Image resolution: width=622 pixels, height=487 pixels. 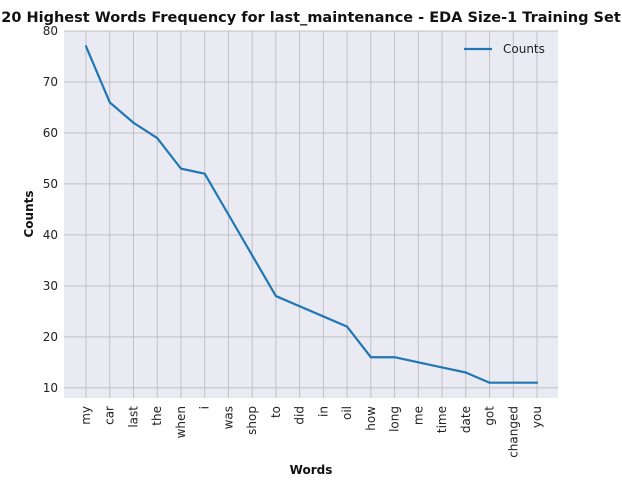 What do you see at coordinates (205, 407) in the screenshot?
I see `x-tick-label: i` at bounding box center [205, 407].